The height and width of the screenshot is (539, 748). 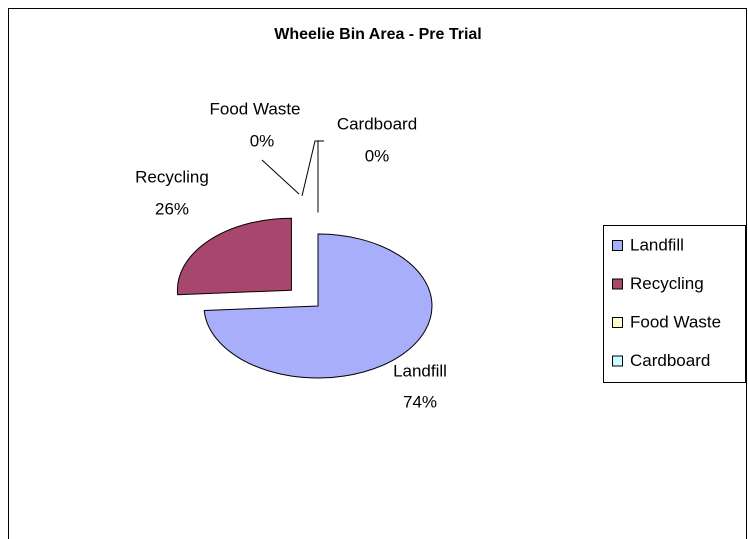 I want to click on legend-label: Food Waste, so click(x=675, y=321).